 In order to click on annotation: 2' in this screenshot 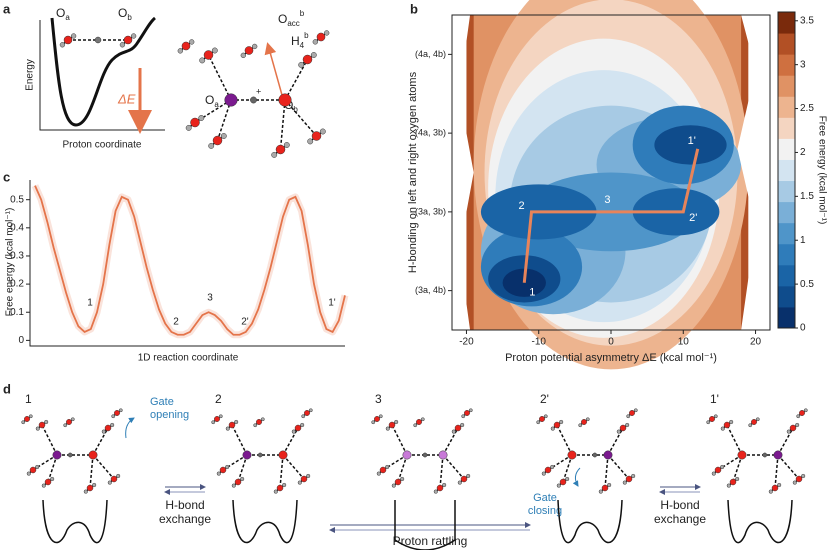, I will do `click(245, 322)`.